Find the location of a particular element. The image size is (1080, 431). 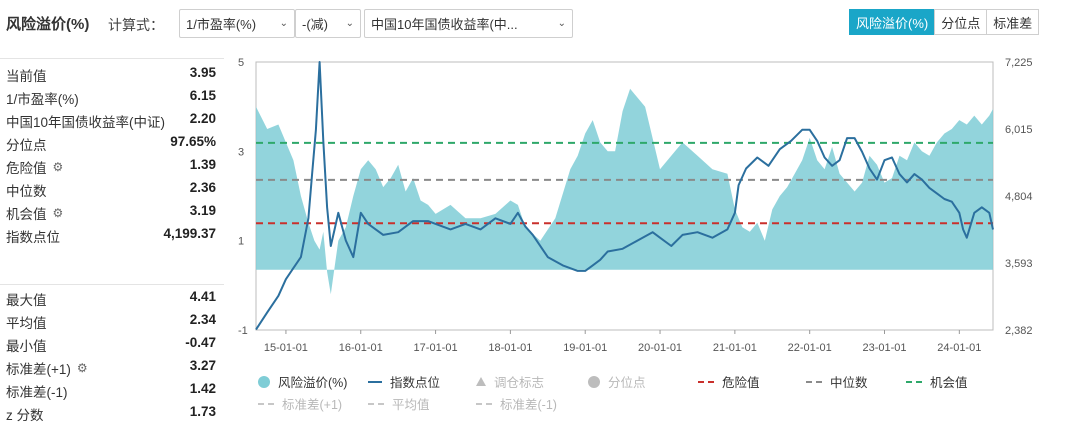

x-tick-label: 18-01-01 is located at coordinates (510, 348).